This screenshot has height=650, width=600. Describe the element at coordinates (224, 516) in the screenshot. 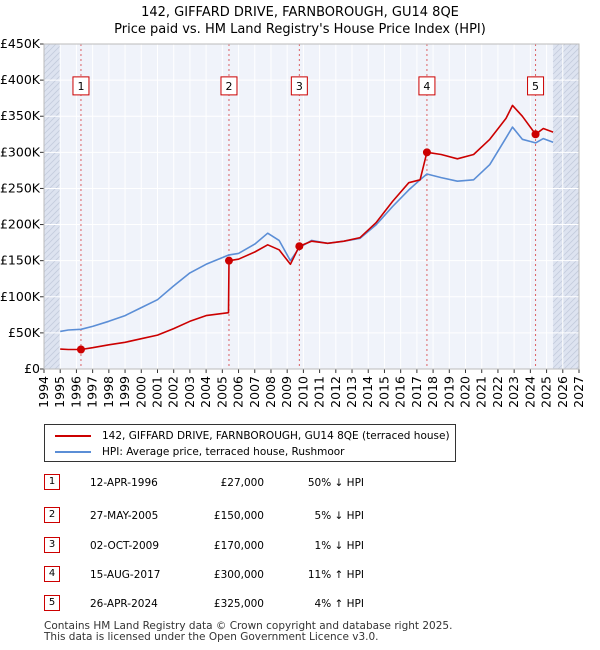

I see `table-row: 2 27-MAY-2005 £150,000 5% ↓ HPI` at that location.